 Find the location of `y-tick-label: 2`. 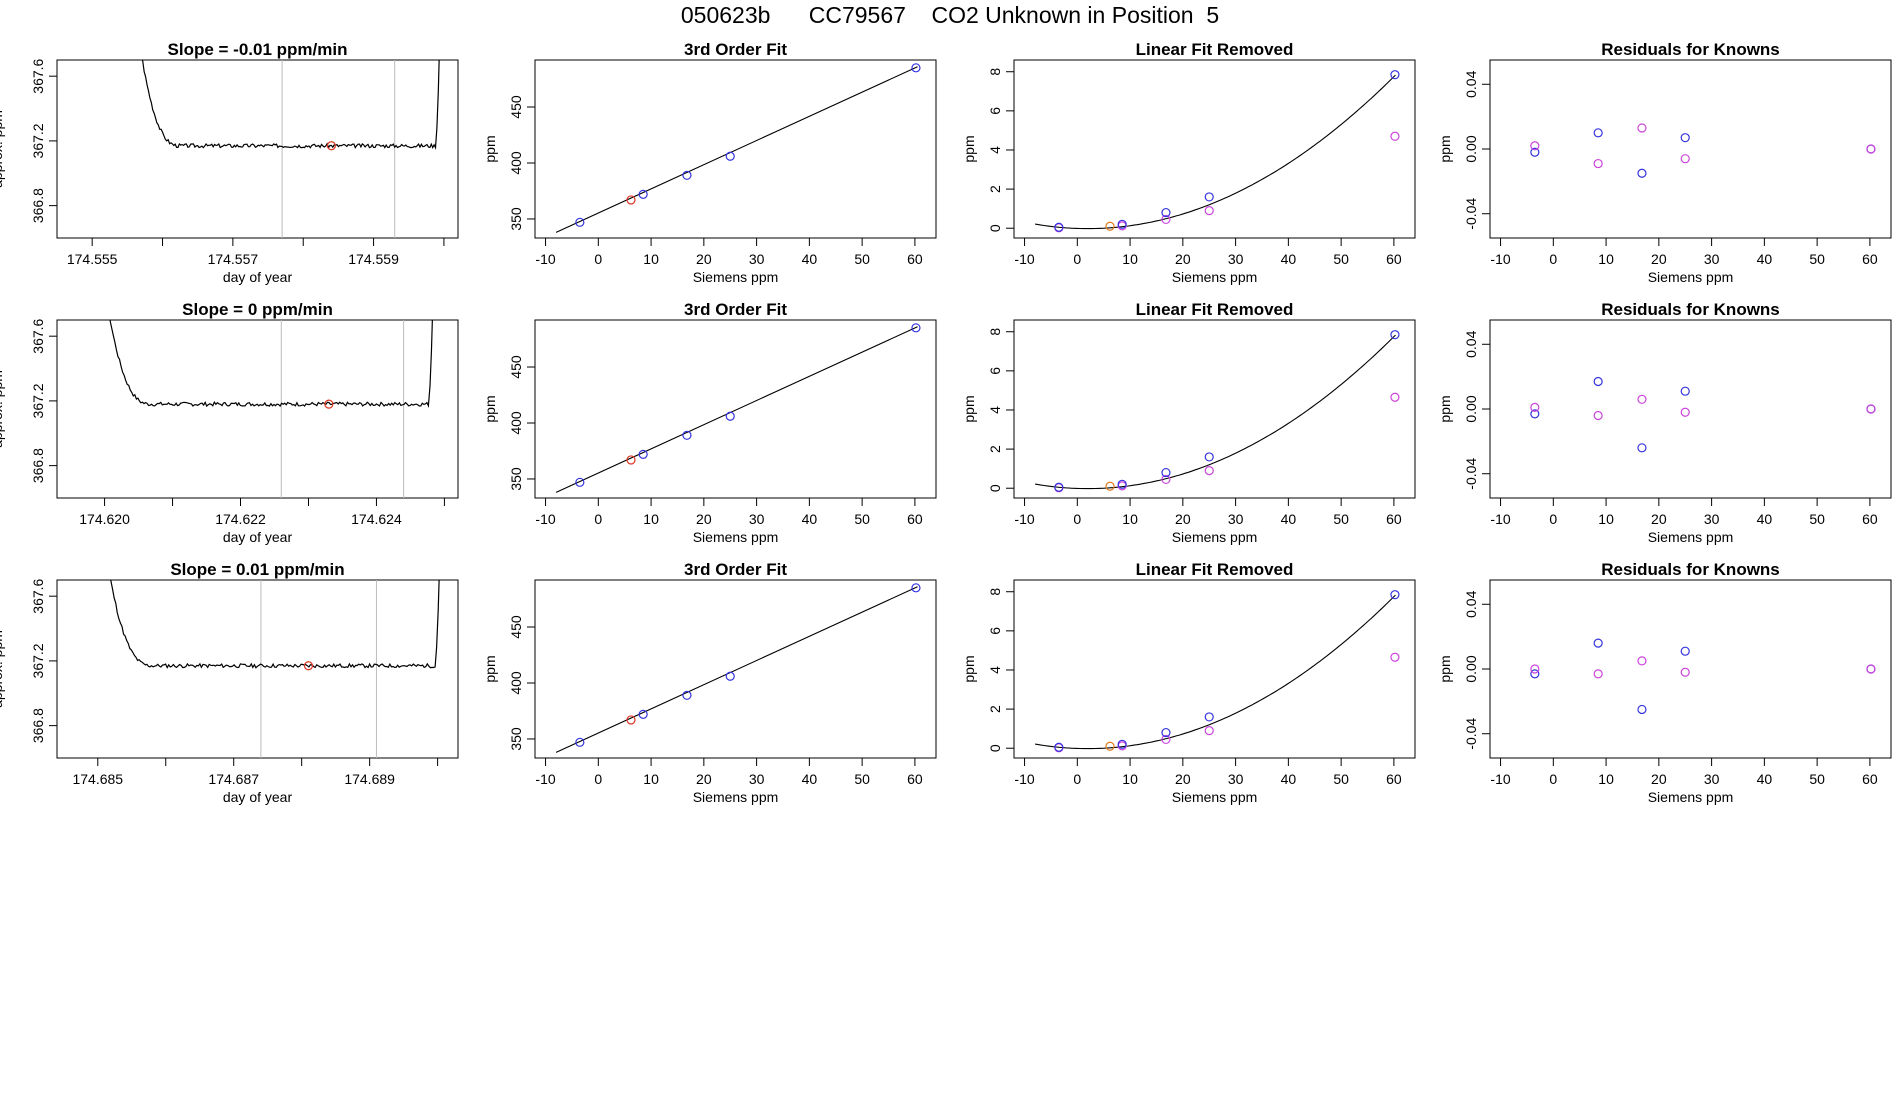

y-tick-label: 2 is located at coordinates (995, 449).